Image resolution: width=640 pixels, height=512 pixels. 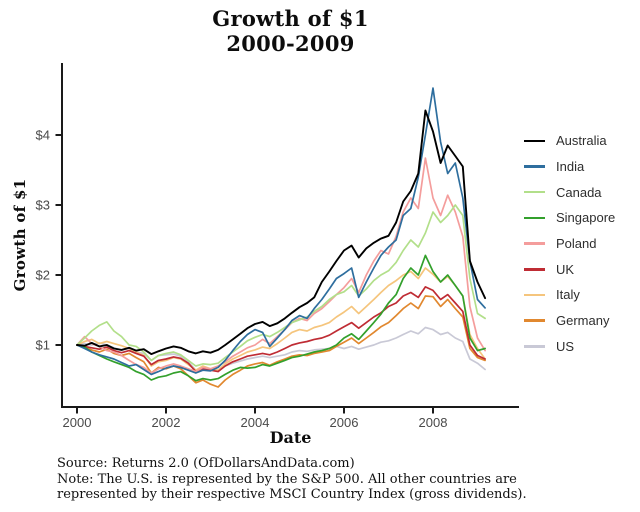 What do you see at coordinates (290, 18) in the screenshot?
I see `chart-title-line1: Growth of $1` at bounding box center [290, 18].